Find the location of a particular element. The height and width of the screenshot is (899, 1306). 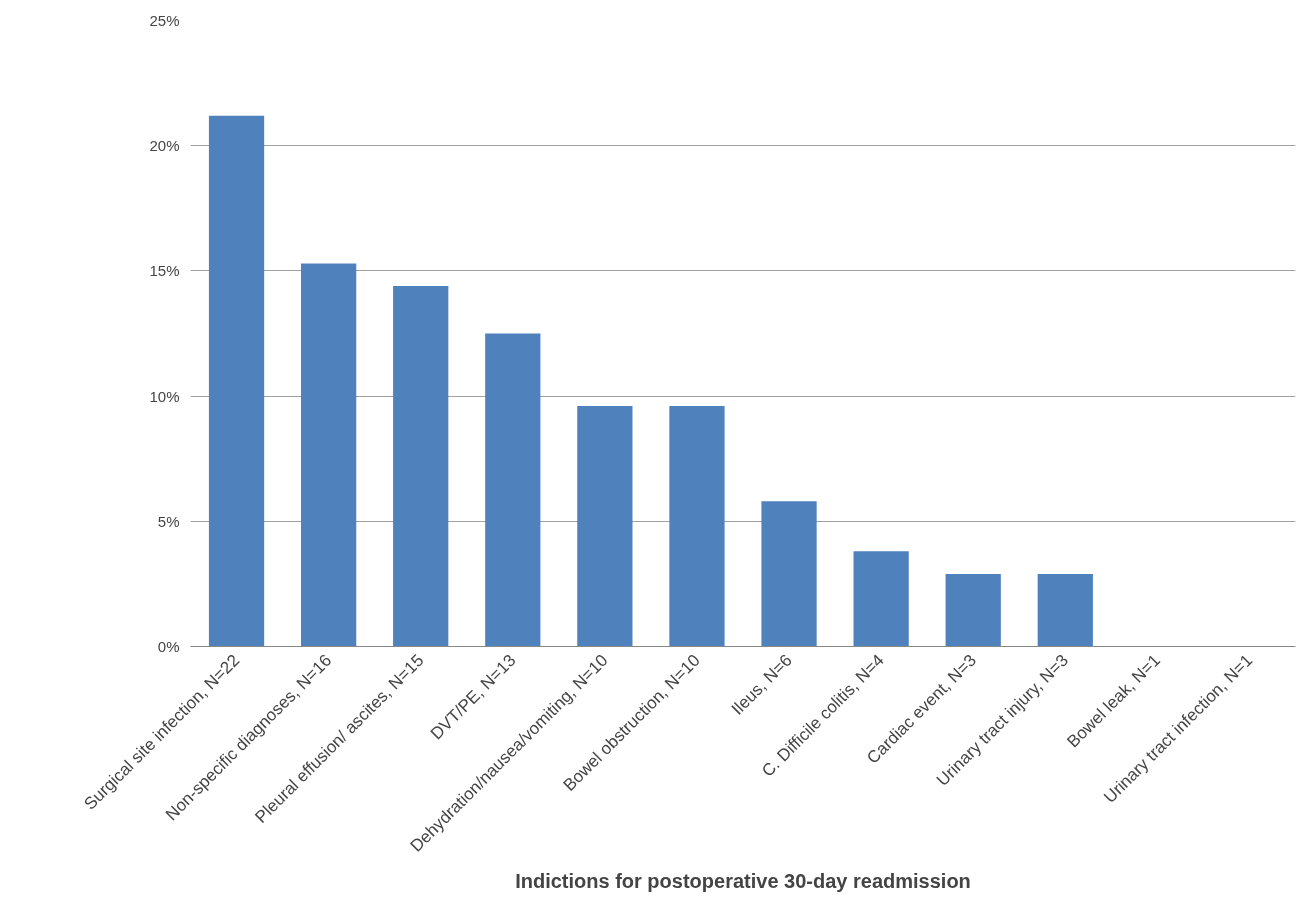

y-tick-label: 10% is located at coordinates (164, 396).